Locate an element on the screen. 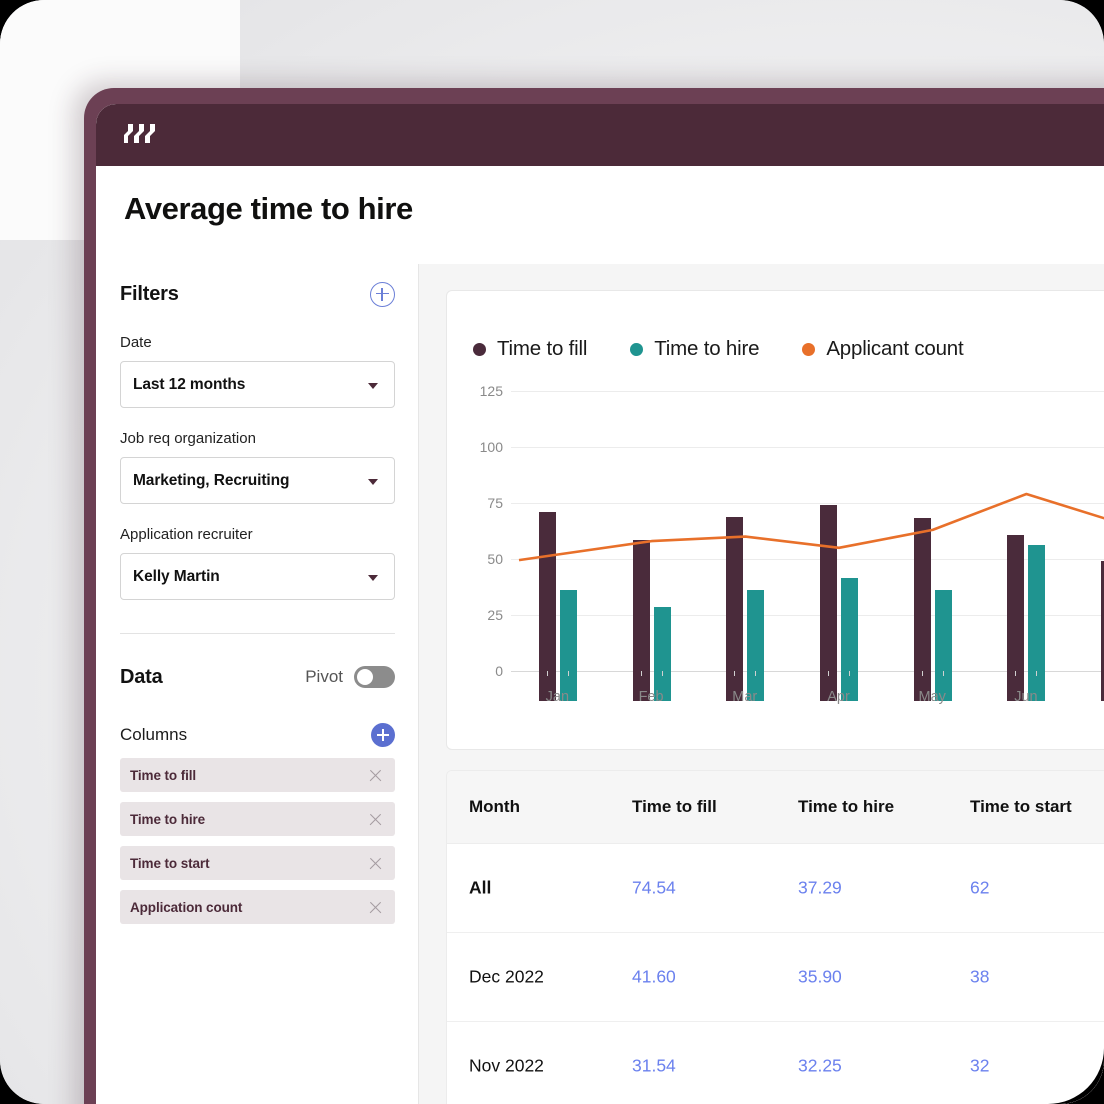  table-cell-value: 38 is located at coordinates (980, 976).